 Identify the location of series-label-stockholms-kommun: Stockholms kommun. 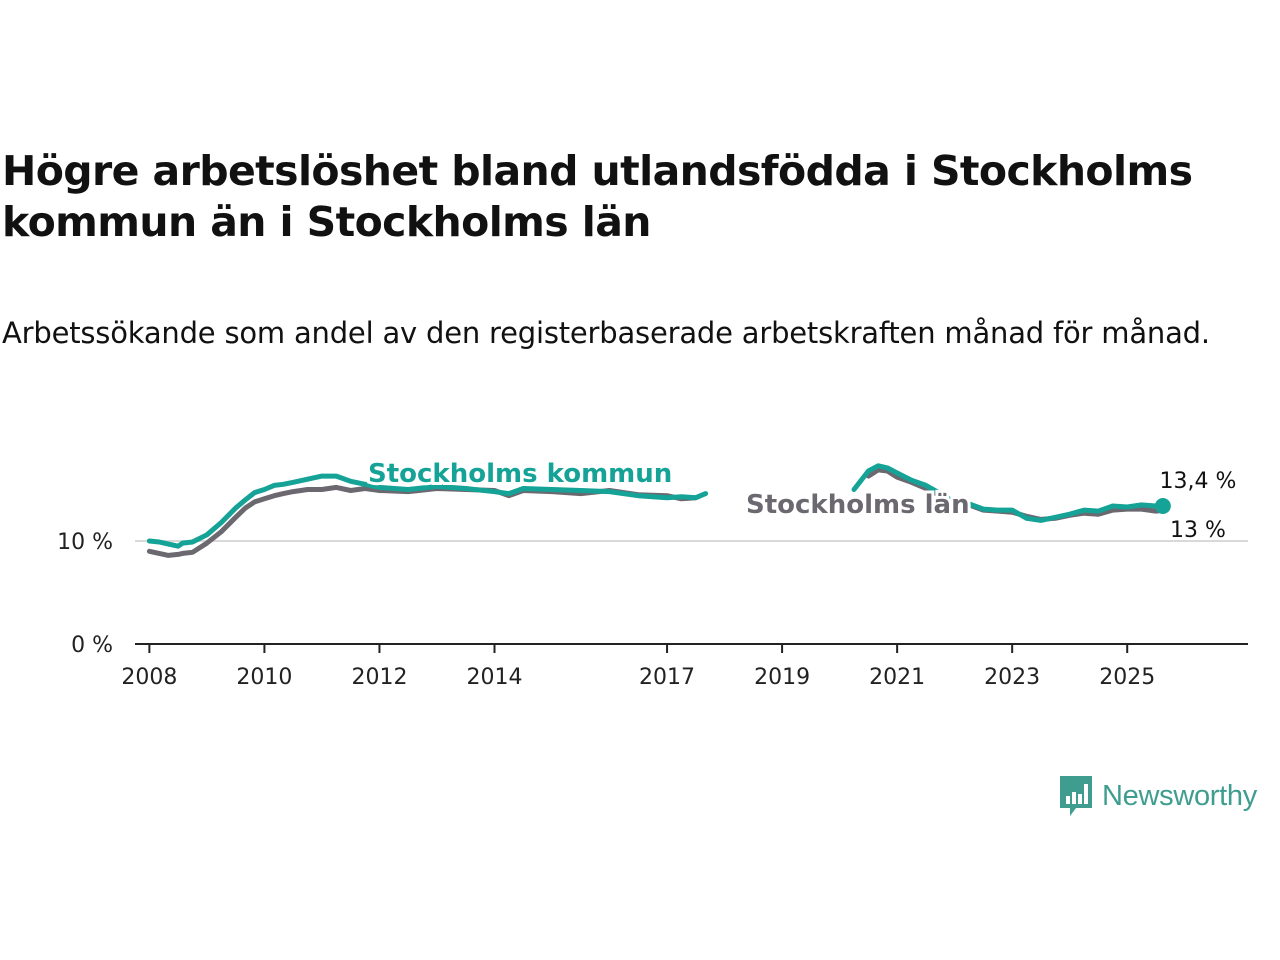
(520, 474).